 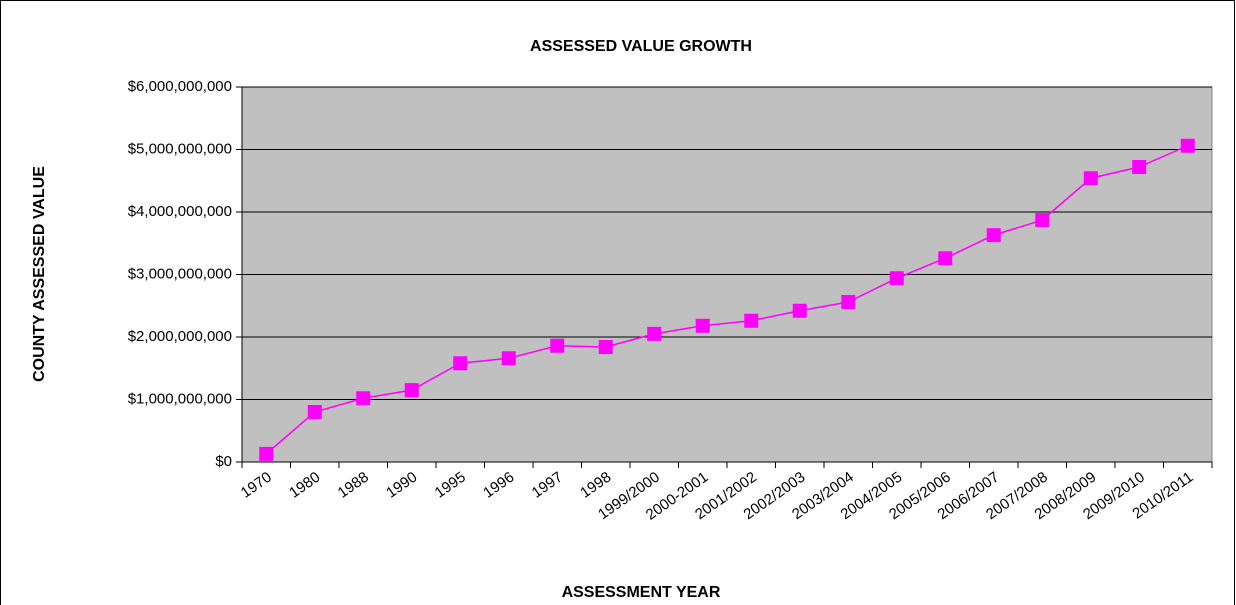 I want to click on y-tick-label: $3,000,000,000, so click(x=180, y=273).